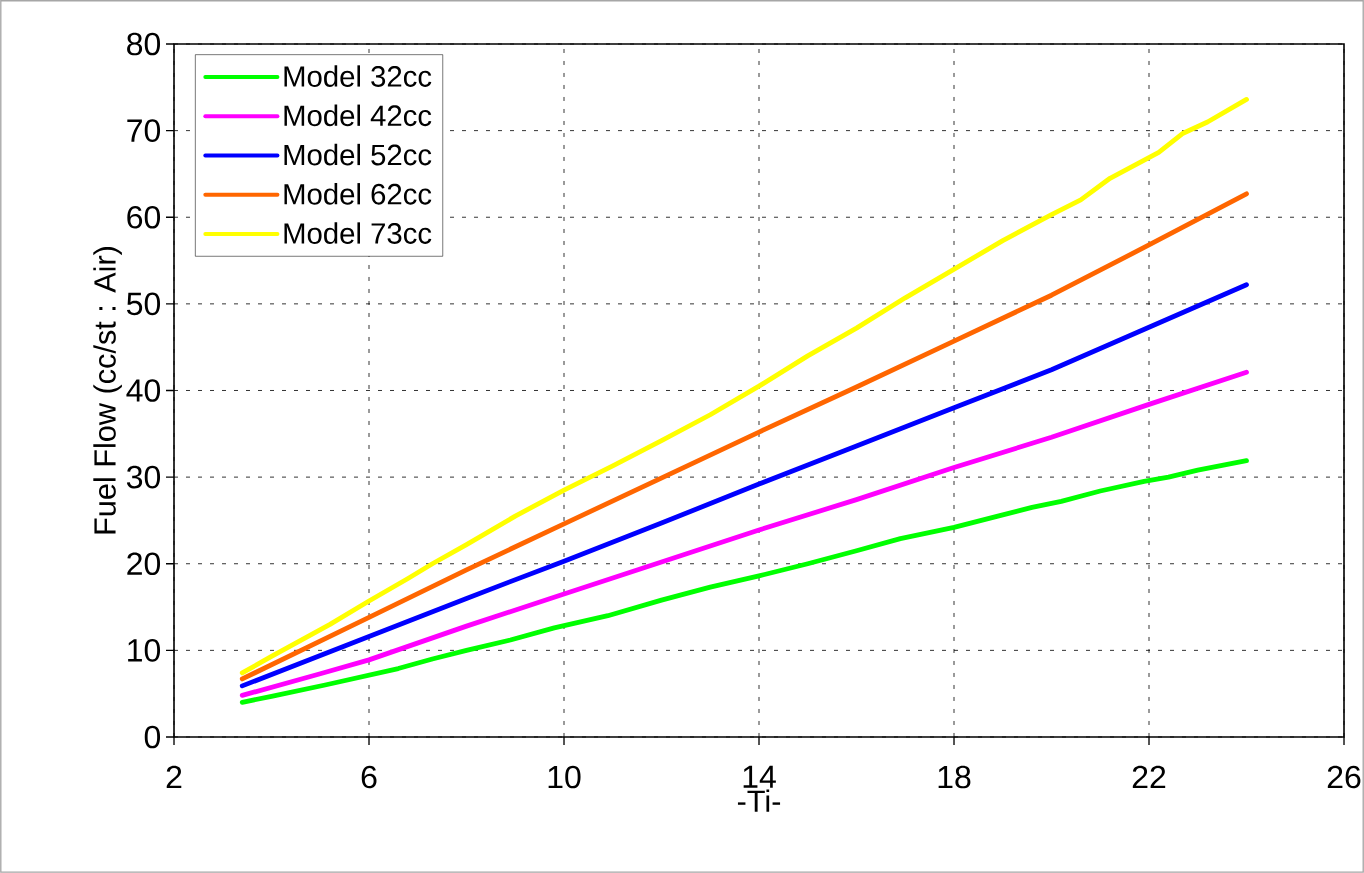 This screenshot has width=1364, height=873. I want to click on y-tick-label: 60, so click(144, 217).